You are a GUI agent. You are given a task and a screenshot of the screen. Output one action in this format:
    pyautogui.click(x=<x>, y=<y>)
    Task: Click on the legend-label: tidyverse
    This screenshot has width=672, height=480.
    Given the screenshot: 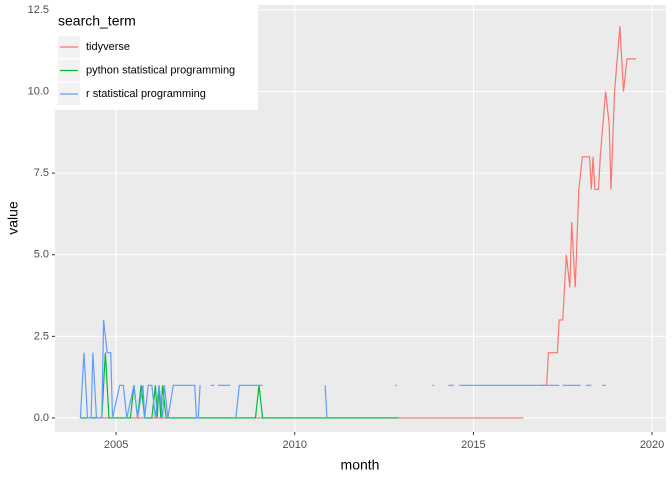 What is the action you would take?
    pyautogui.click(x=108, y=47)
    